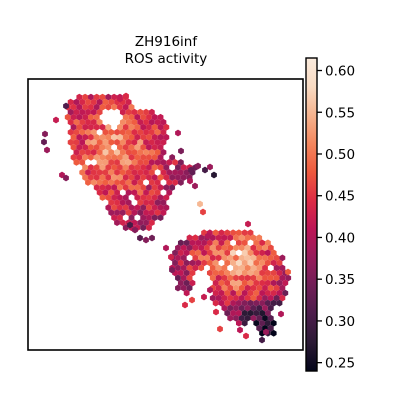  What do you see at coordinates (311, 214) in the screenshot?
I see `colorbar-gradient` at bounding box center [311, 214].